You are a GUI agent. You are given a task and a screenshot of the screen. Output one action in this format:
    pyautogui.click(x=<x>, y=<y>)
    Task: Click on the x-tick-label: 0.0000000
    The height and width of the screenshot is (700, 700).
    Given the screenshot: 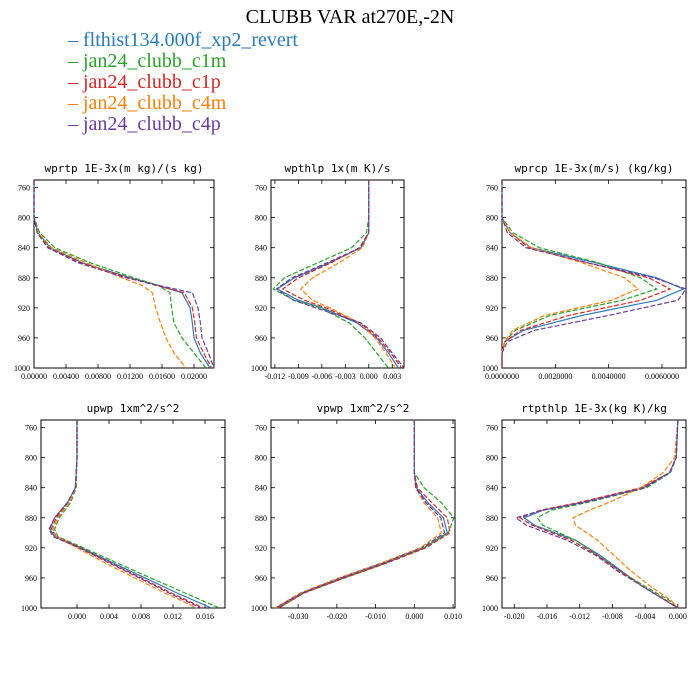 What is the action you would take?
    pyautogui.click(x=502, y=376)
    